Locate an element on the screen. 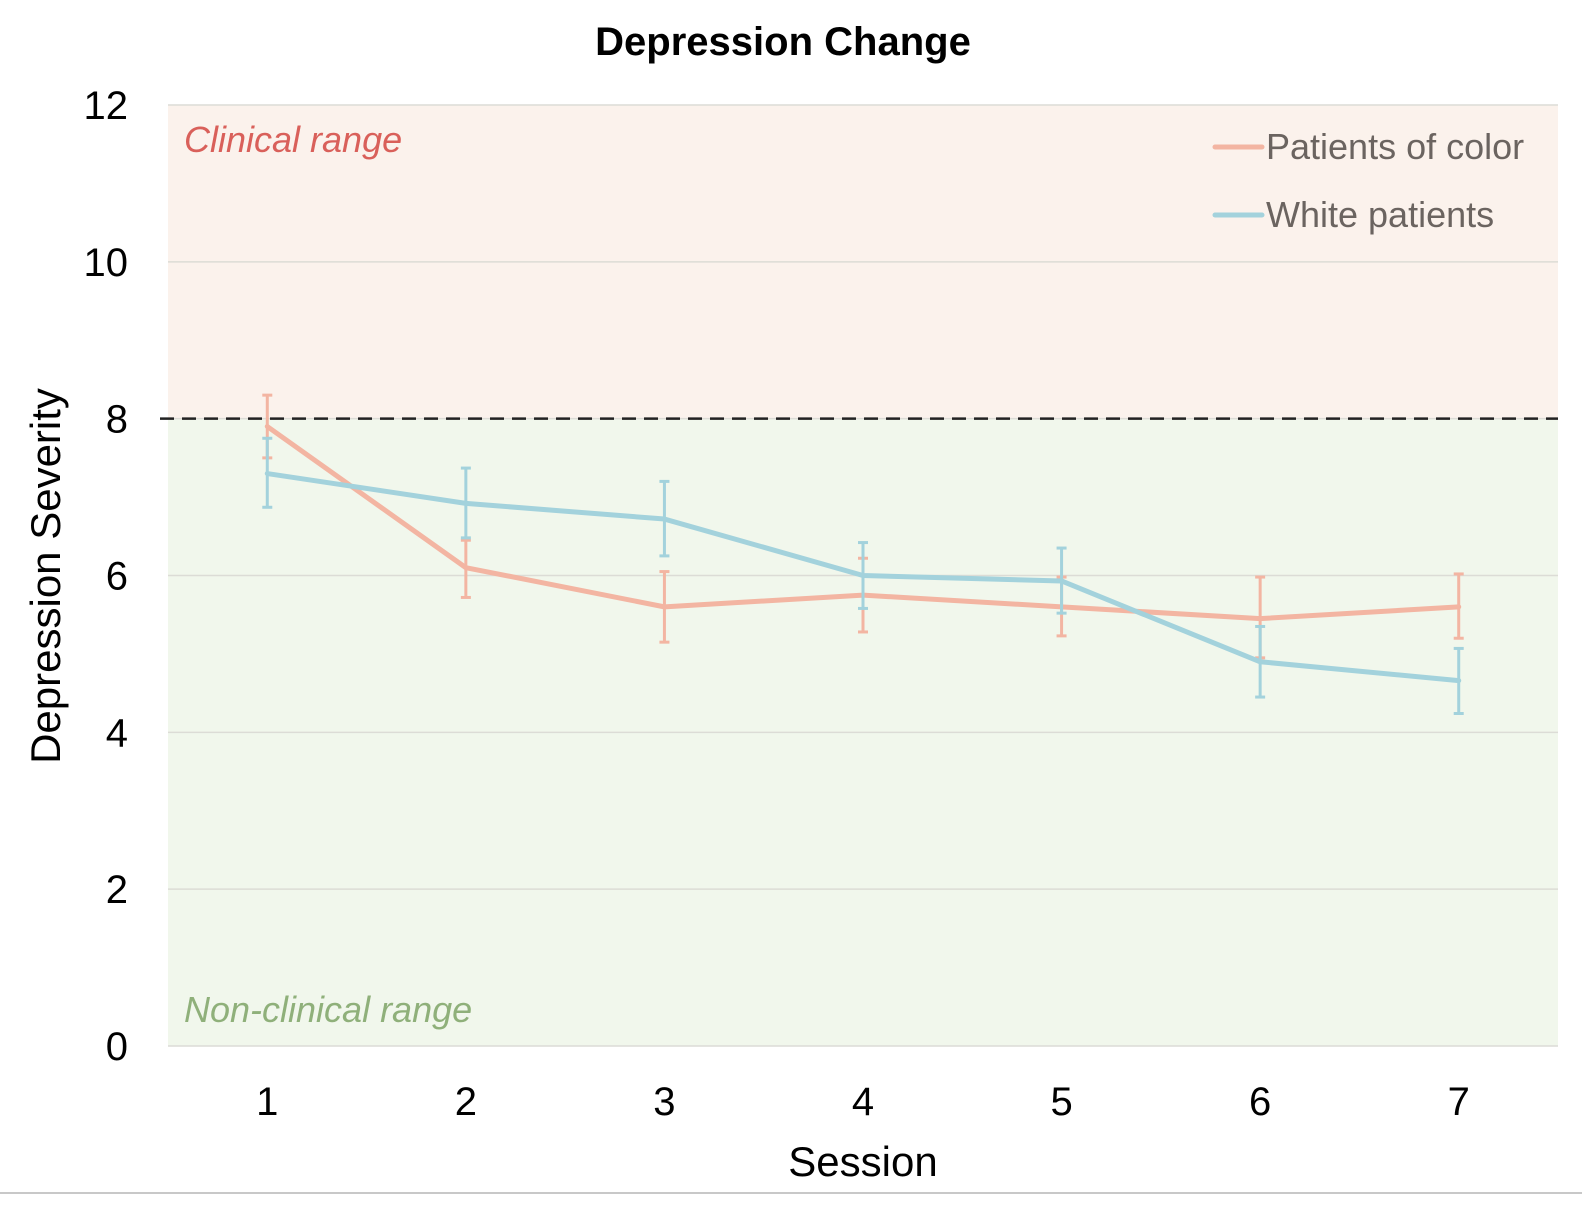 This screenshot has width=1582, height=1206. y-tick-label: 12 is located at coordinates (106, 106).